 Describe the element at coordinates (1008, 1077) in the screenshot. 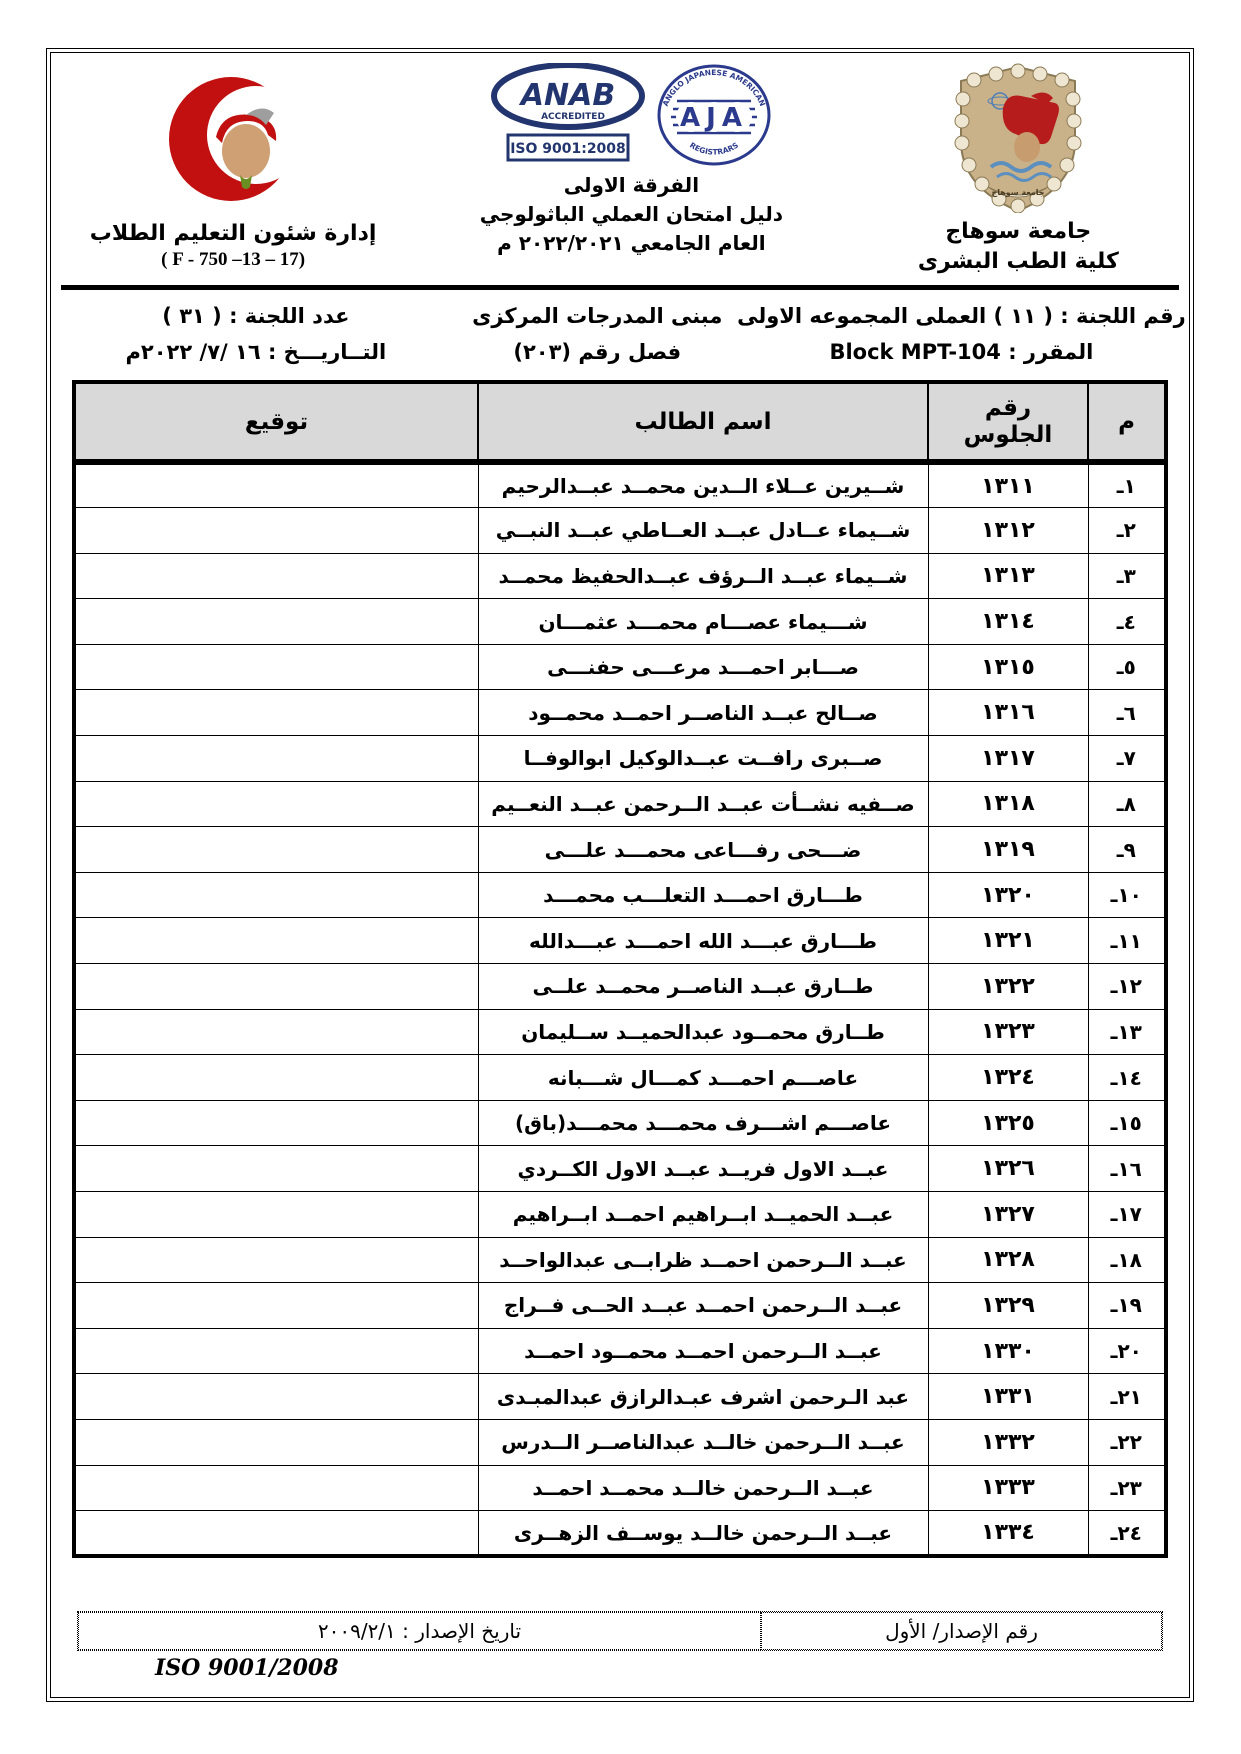

I see `seat-number: ١٣٢٤` at that location.